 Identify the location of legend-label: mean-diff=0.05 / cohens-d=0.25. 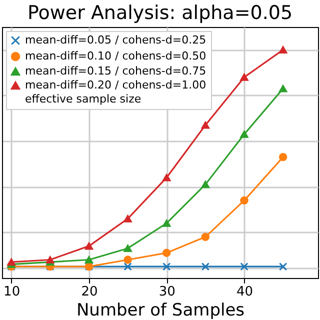
(115, 40).